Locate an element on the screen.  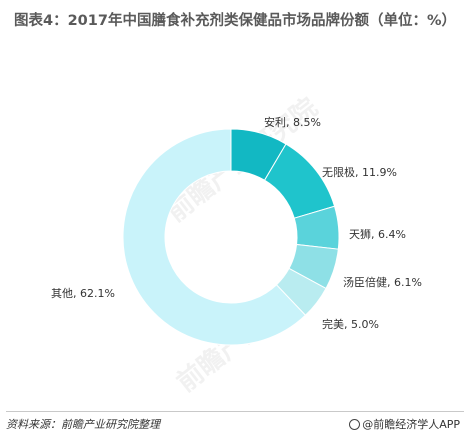
slice-label: 天狮, 6.4% is located at coordinates (377, 234).